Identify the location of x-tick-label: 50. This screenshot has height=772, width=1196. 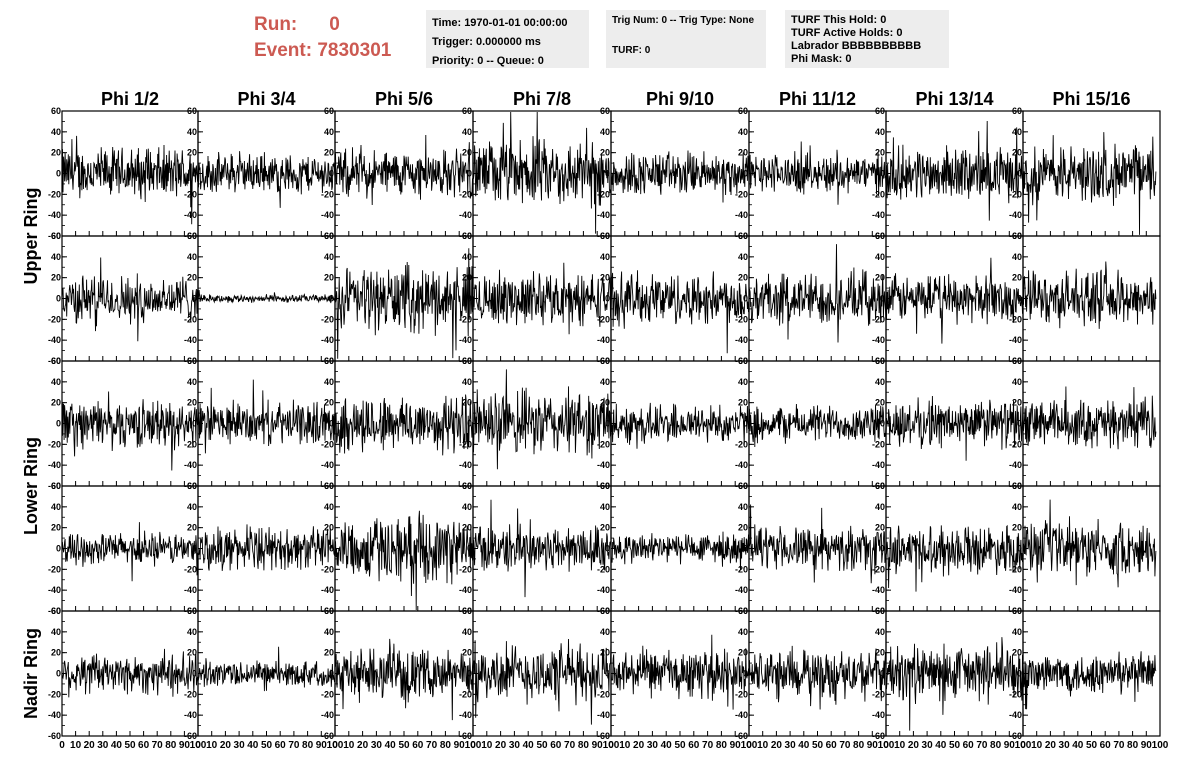
(130, 745).